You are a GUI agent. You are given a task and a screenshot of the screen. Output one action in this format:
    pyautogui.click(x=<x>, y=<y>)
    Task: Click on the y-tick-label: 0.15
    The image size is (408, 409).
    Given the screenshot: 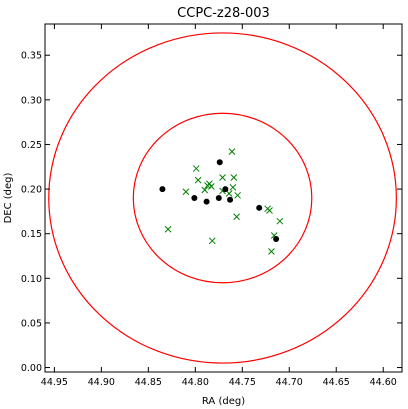 What is the action you would take?
    pyautogui.click(x=31, y=234)
    